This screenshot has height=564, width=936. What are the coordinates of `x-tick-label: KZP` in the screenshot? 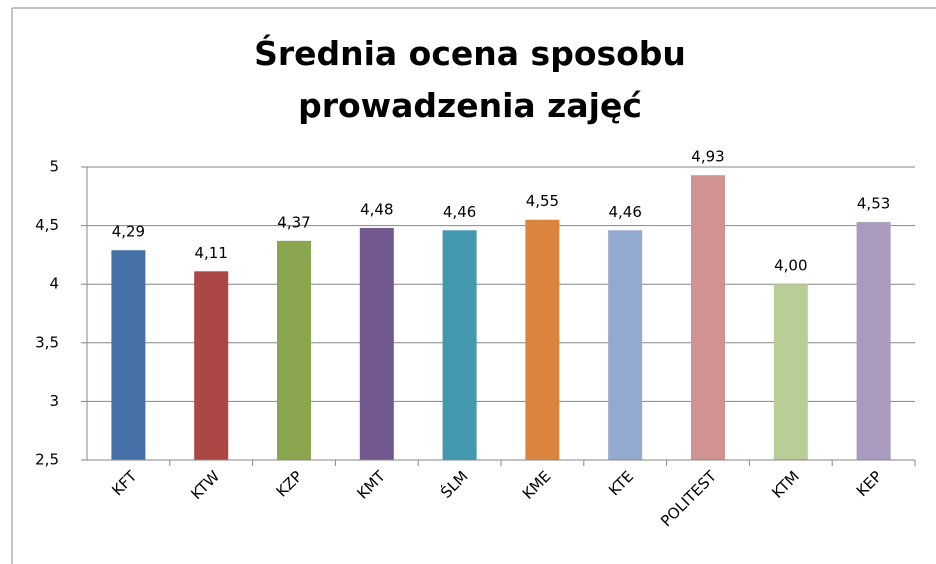 It's located at (289, 483).